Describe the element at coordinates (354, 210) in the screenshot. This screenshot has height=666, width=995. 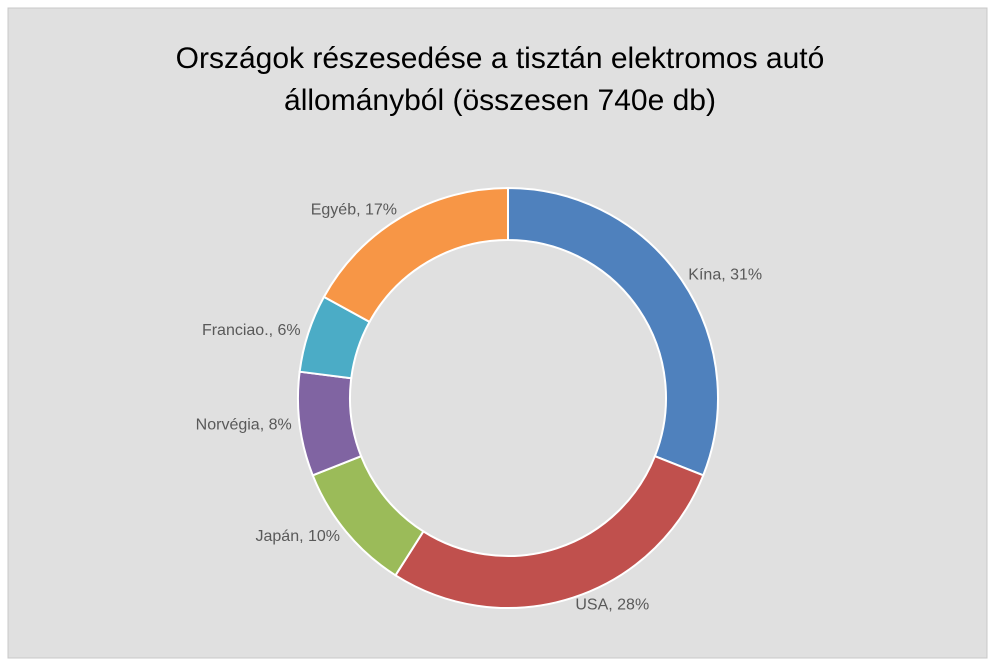
I see `data-label: Egyéb, 17%` at that location.